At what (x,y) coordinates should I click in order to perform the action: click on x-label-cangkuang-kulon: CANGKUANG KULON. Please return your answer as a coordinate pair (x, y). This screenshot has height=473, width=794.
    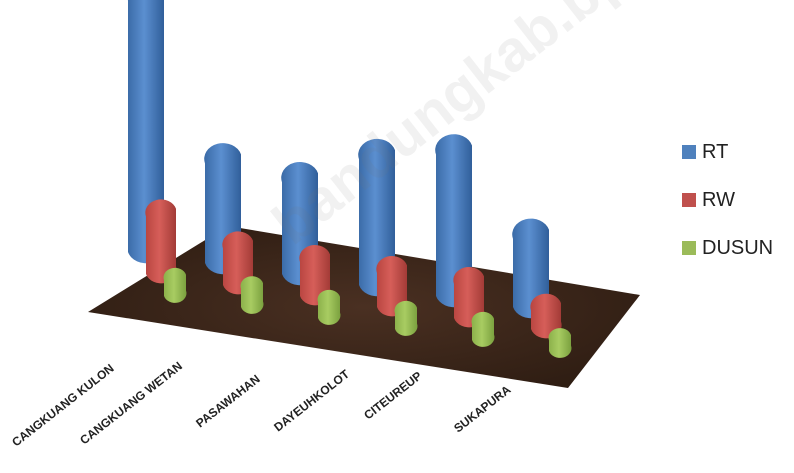
    Looking at the image, I should click on (62, 405).